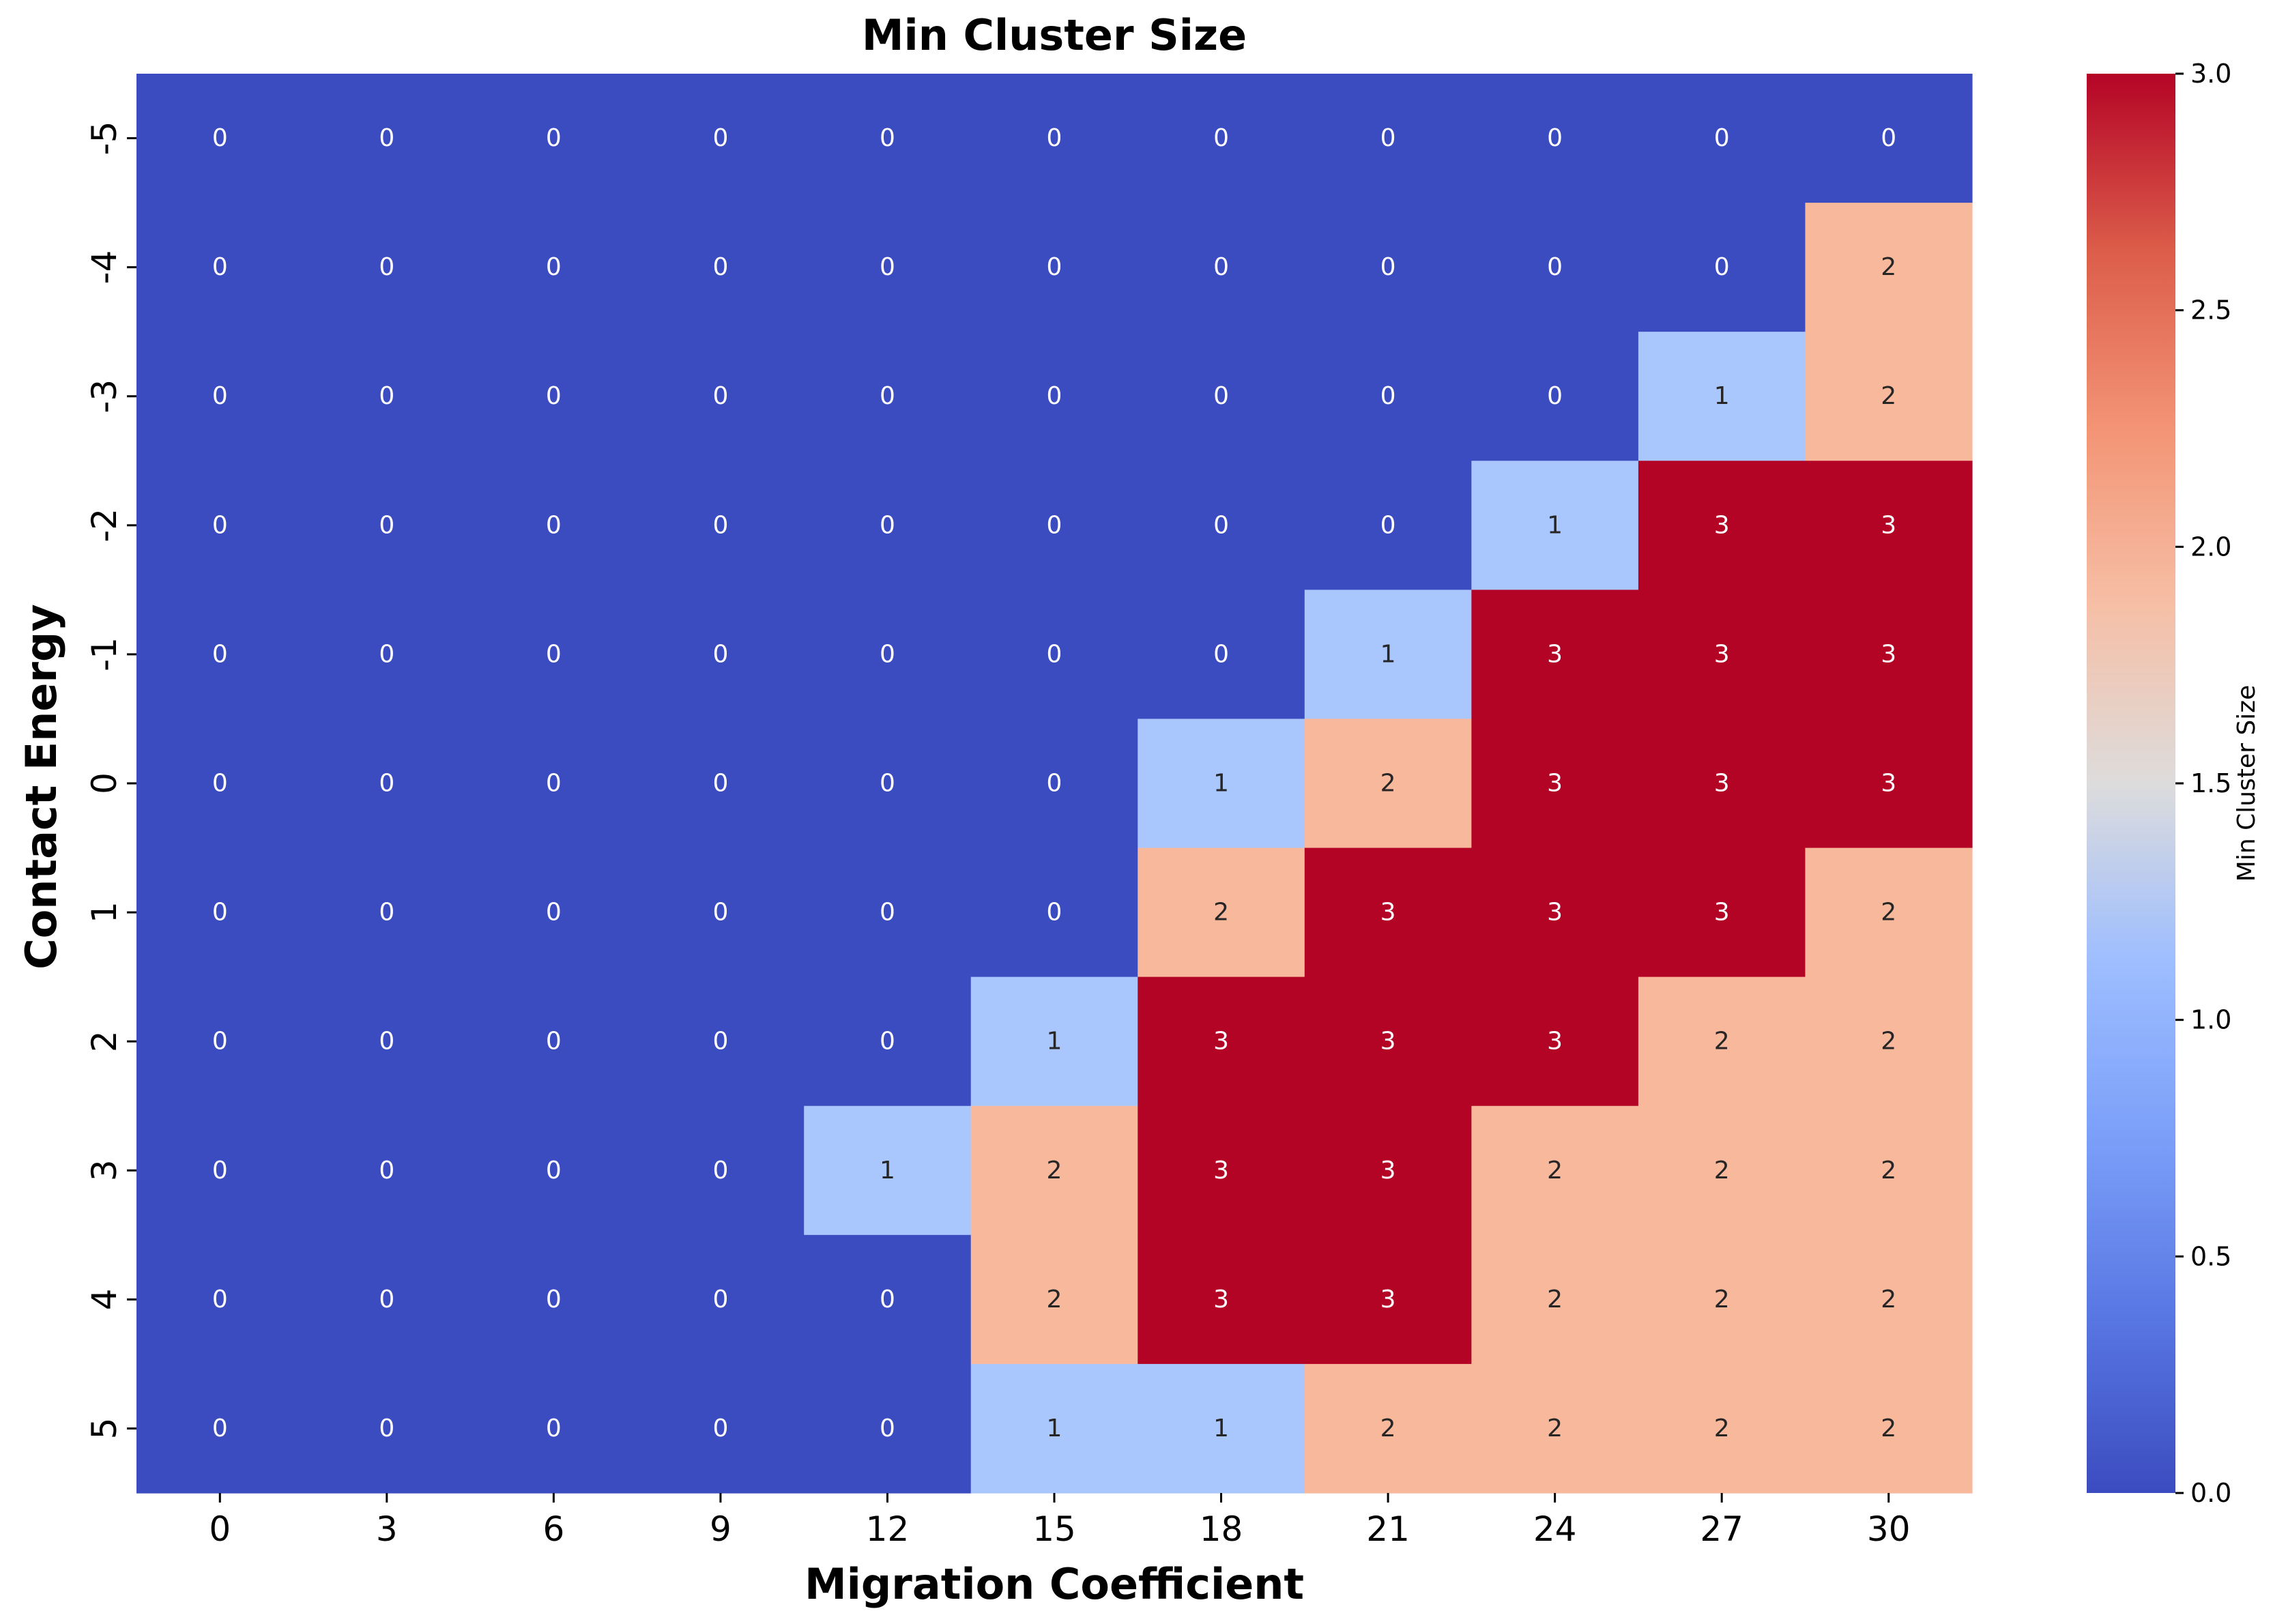  What do you see at coordinates (1054, 1529) in the screenshot?
I see `x-tick-label: 15` at bounding box center [1054, 1529].